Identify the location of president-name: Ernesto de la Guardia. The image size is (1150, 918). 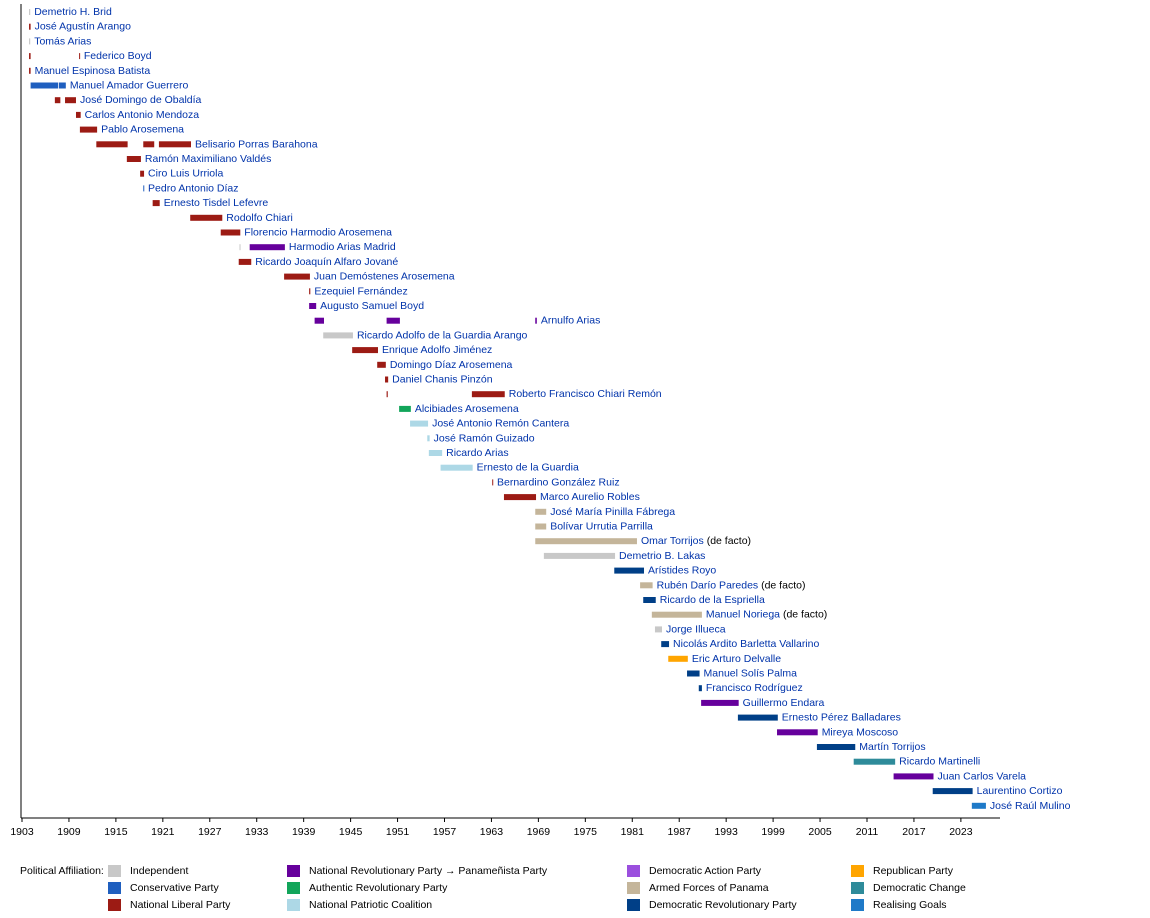
(528, 467).